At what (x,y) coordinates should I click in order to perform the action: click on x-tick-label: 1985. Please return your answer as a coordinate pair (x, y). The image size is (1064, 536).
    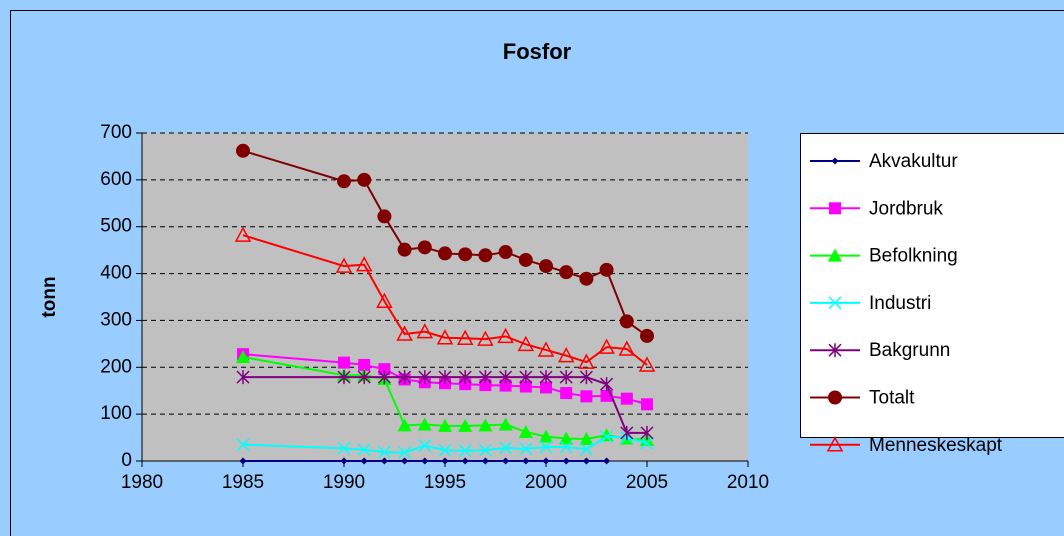
    Looking at the image, I should click on (243, 482).